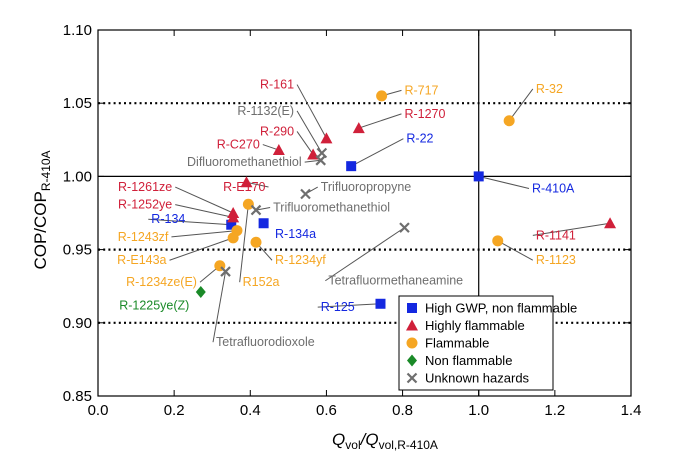 This screenshot has width=699, height=466. What do you see at coordinates (278, 150) in the screenshot?
I see `point-r-c270` at bounding box center [278, 150].